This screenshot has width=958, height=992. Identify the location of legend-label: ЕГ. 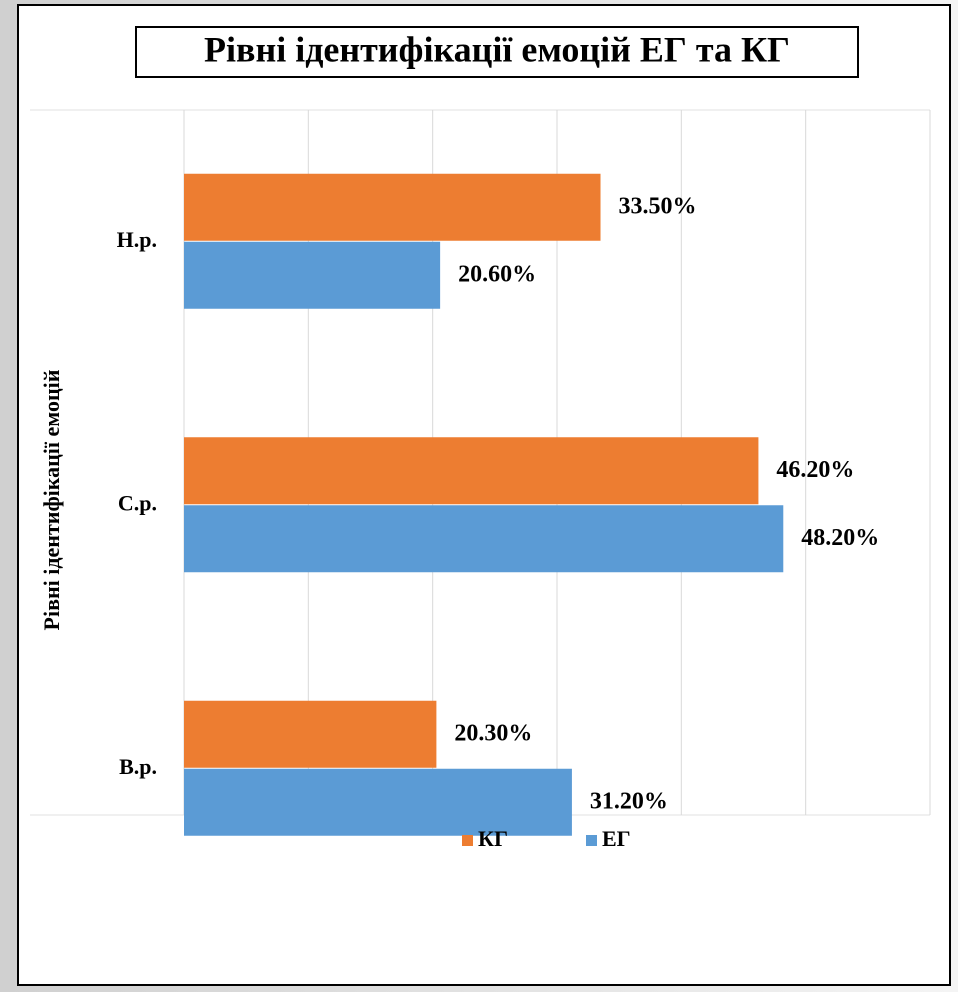
(616, 838).